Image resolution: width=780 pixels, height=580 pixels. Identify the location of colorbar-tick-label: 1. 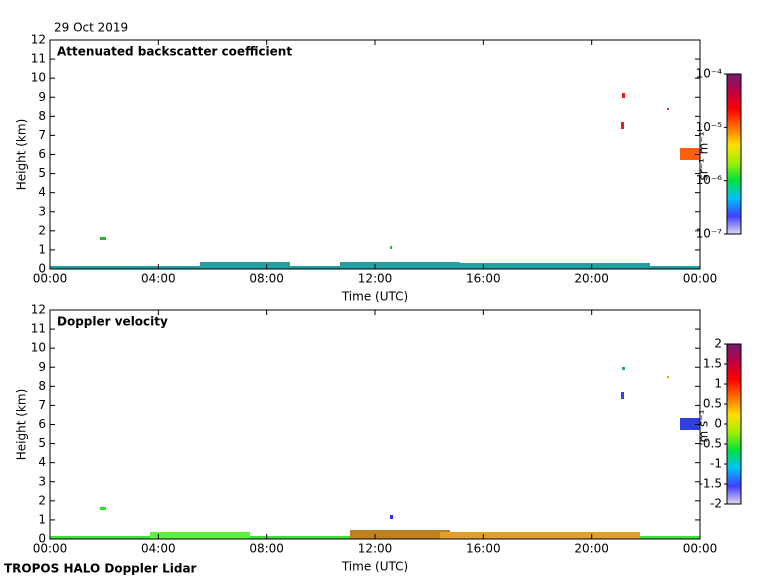
(718, 384).